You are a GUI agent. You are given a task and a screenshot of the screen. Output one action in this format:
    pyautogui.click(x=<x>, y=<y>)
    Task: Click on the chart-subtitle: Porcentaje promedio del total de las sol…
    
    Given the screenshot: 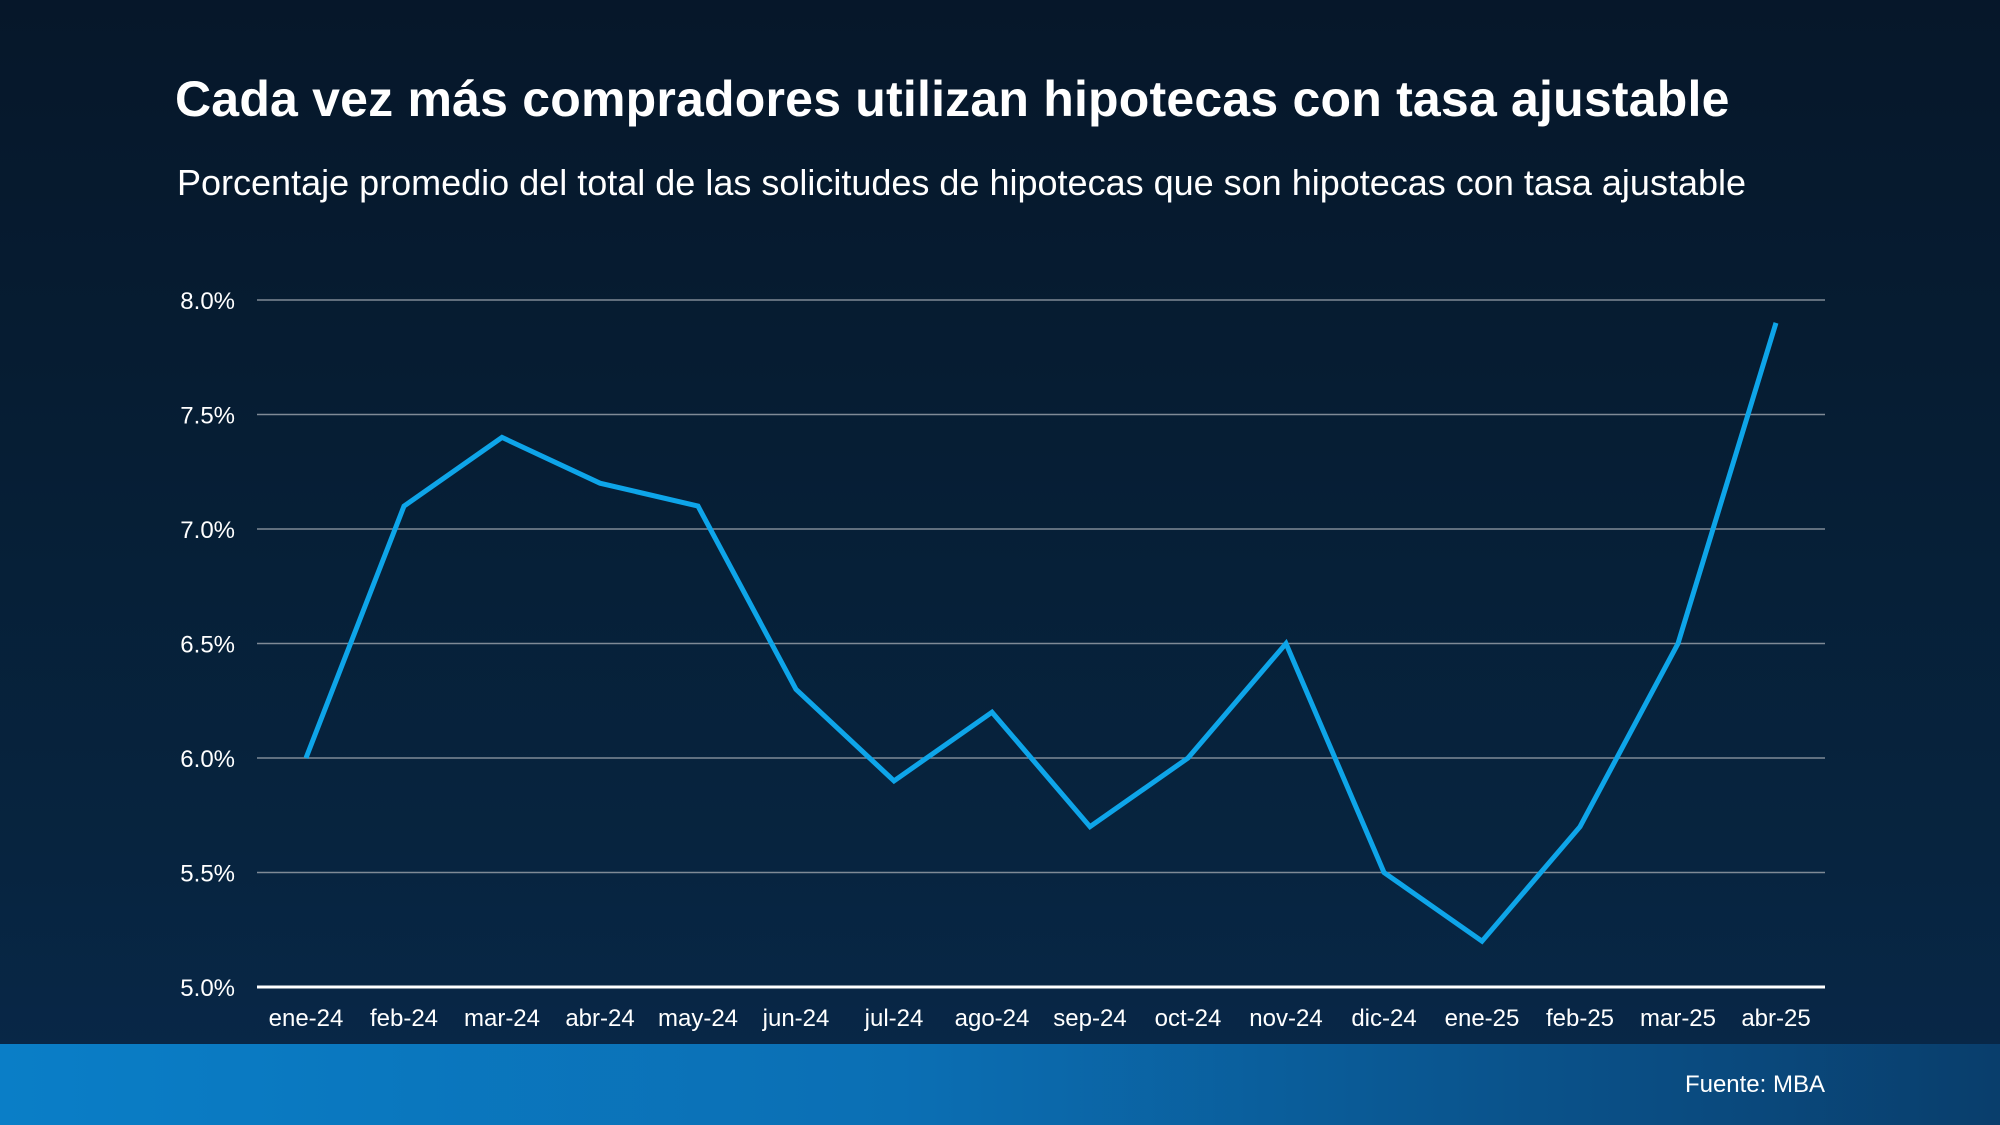 What is the action you would take?
    pyautogui.click(x=962, y=182)
    